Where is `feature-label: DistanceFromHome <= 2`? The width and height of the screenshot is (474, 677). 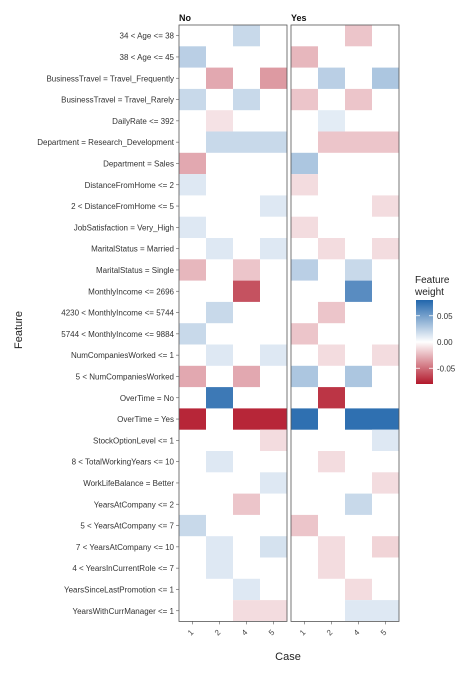 feature-label: DistanceFromHome <= 2 is located at coordinates (130, 185).